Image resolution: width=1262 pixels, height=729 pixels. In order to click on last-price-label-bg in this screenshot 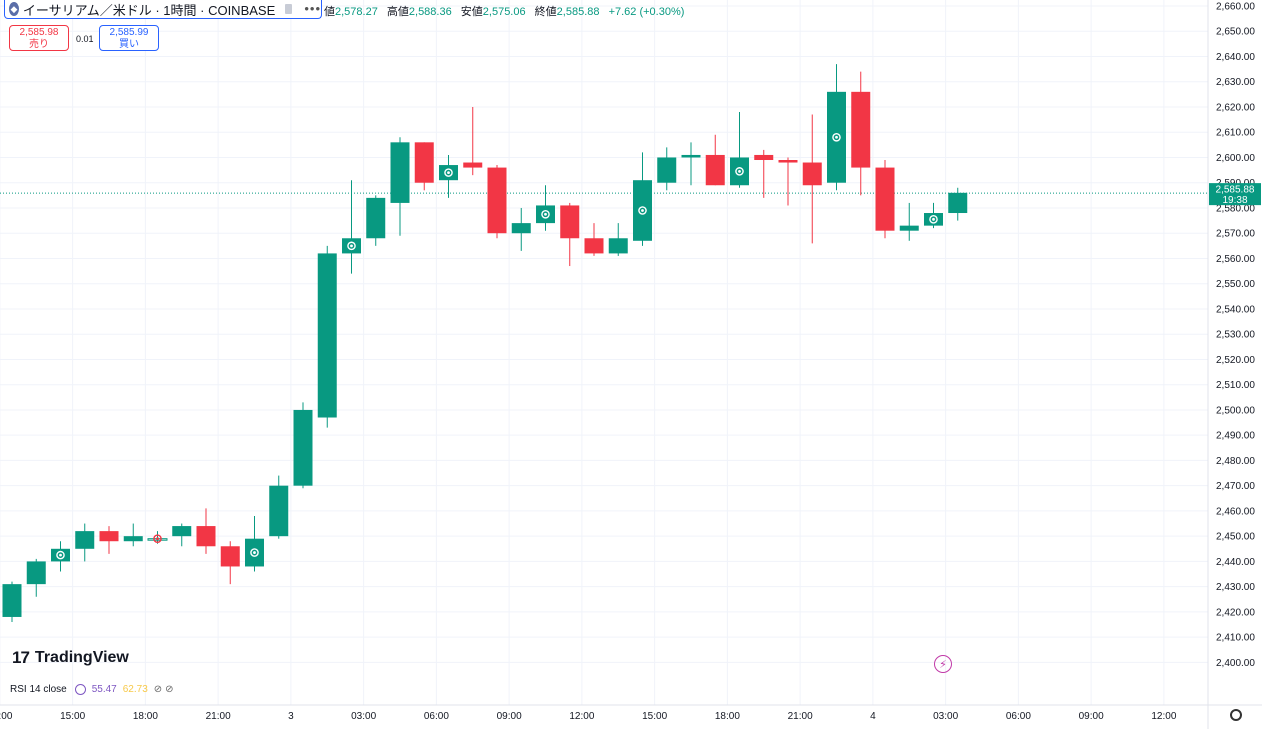, I will do `click(1235, 194)`.